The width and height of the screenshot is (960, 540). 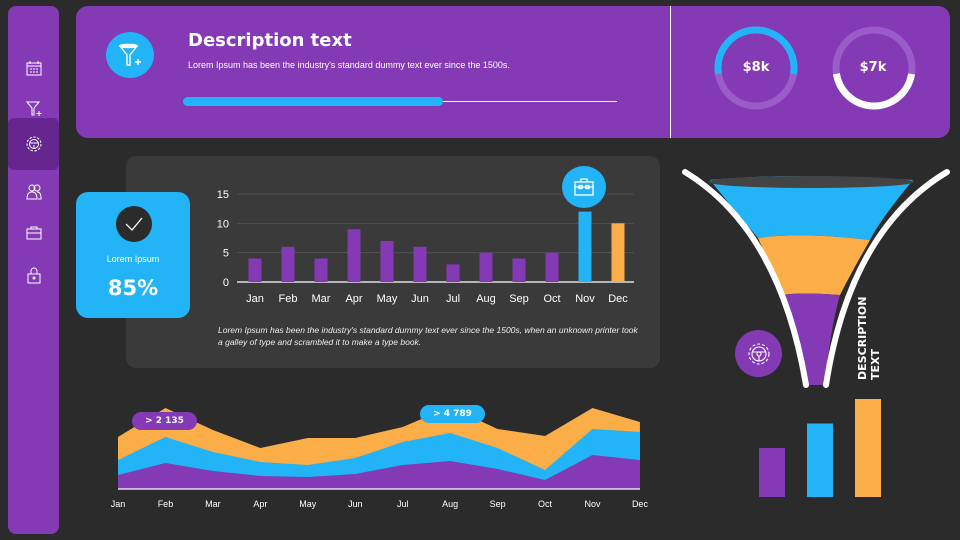 What do you see at coordinates (255, 270) in the screenshot?
I see `bar-jan` at bounding box center [255, 270].